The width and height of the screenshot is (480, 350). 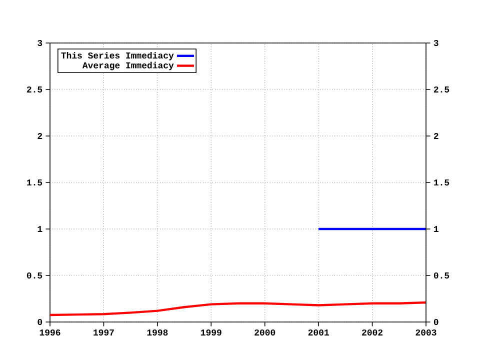 I want to click on y2-tick-label: 1.5, so click(x=442, y=183).